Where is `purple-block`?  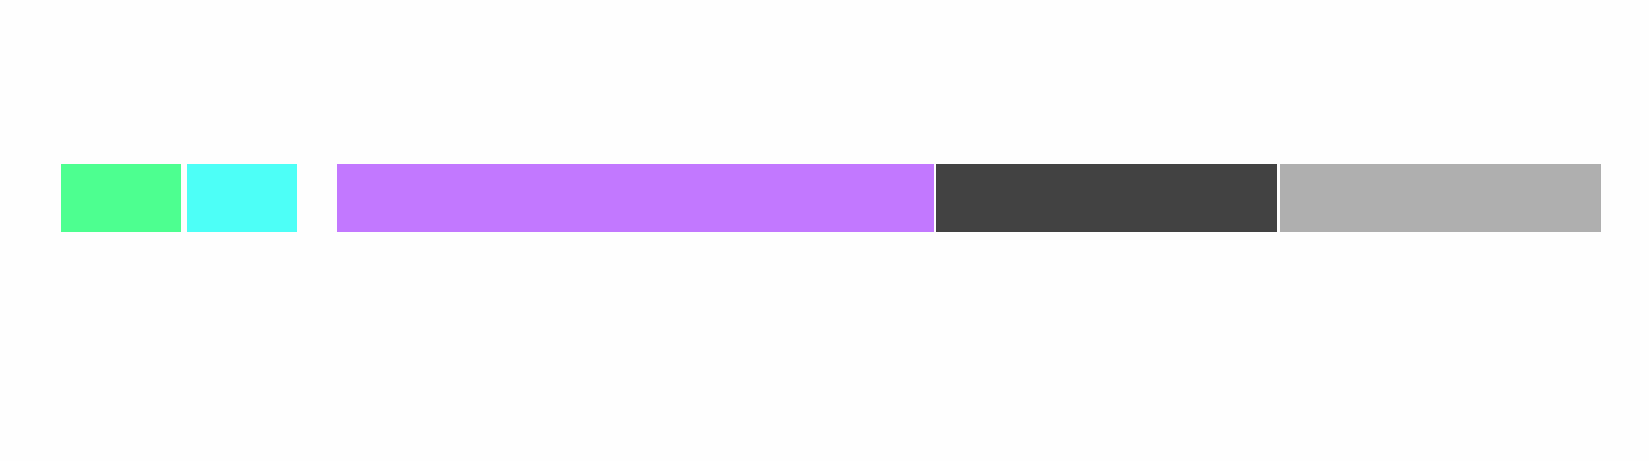
purple-block is located at coordinates (635, 198).